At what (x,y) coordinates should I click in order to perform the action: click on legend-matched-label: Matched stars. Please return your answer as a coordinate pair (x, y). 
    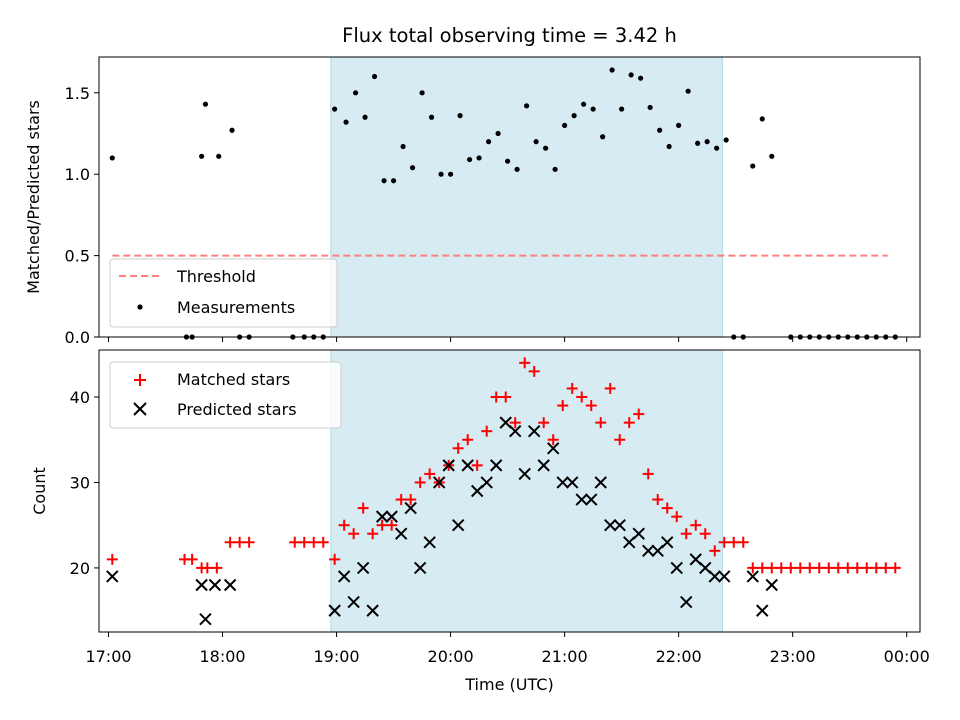
    Looking at the image, I should click on (233, 379).